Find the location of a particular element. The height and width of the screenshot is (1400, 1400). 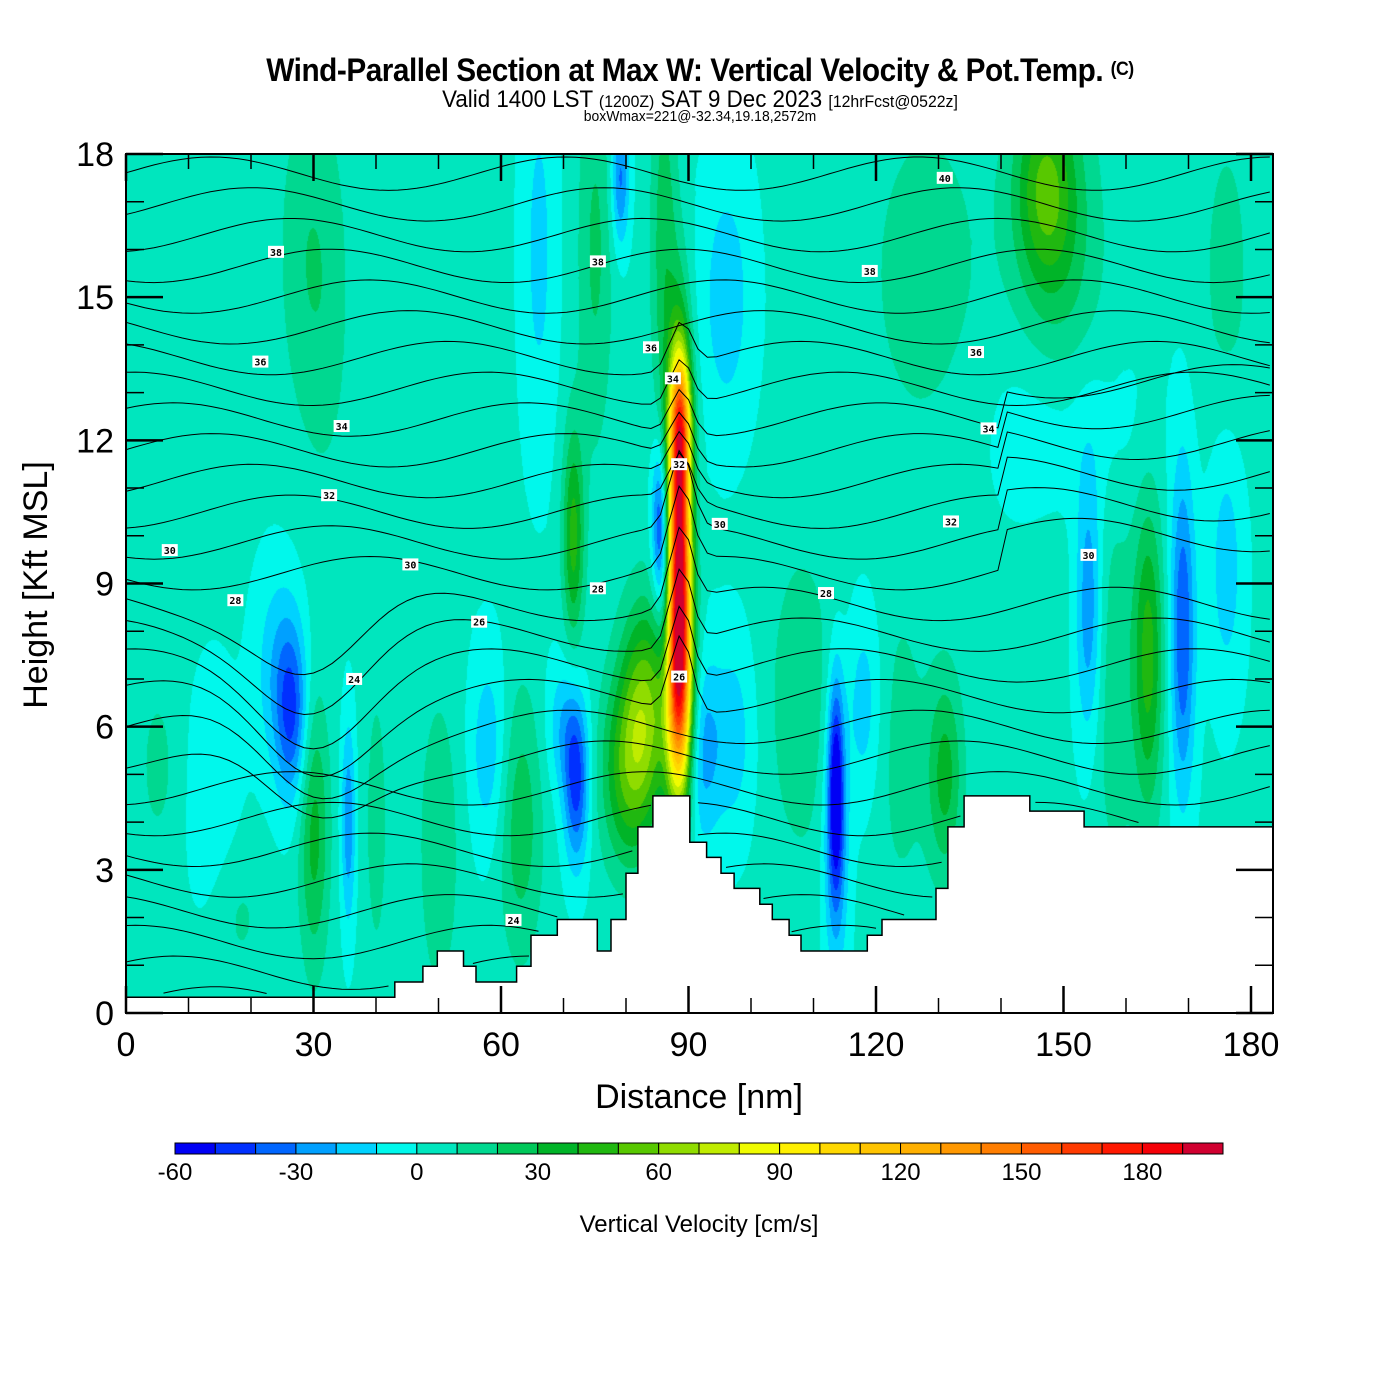

colorbar-tick-label: 0 is located at coordinates (416, 1172).